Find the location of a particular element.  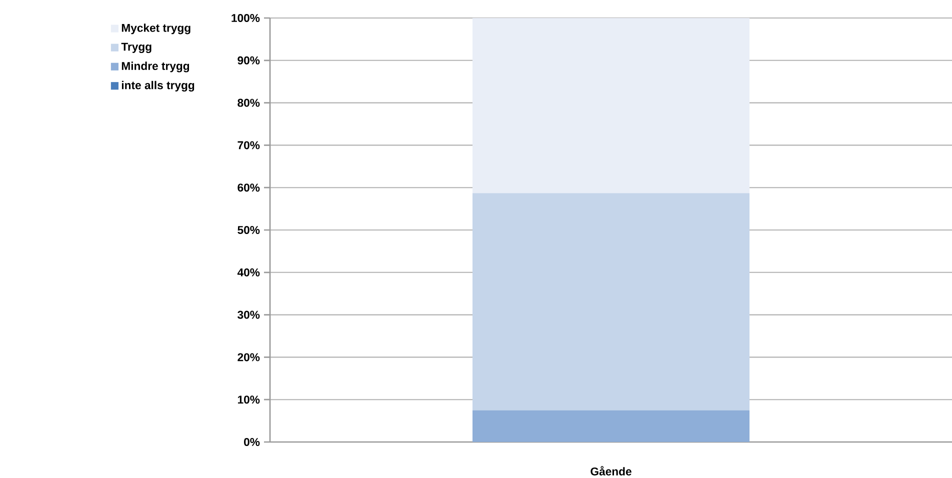

y-tick-label: 50% is located at coordinates (249, 230).